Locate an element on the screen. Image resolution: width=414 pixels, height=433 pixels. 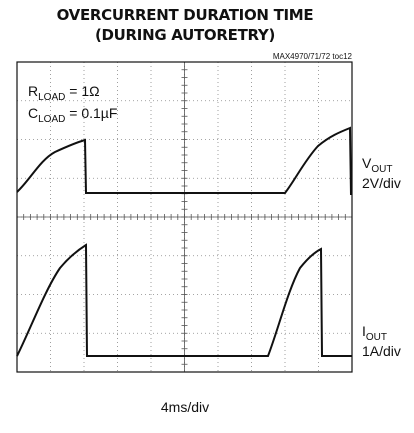
time-scale: 4ms/div is located at coordinates (185, 407).